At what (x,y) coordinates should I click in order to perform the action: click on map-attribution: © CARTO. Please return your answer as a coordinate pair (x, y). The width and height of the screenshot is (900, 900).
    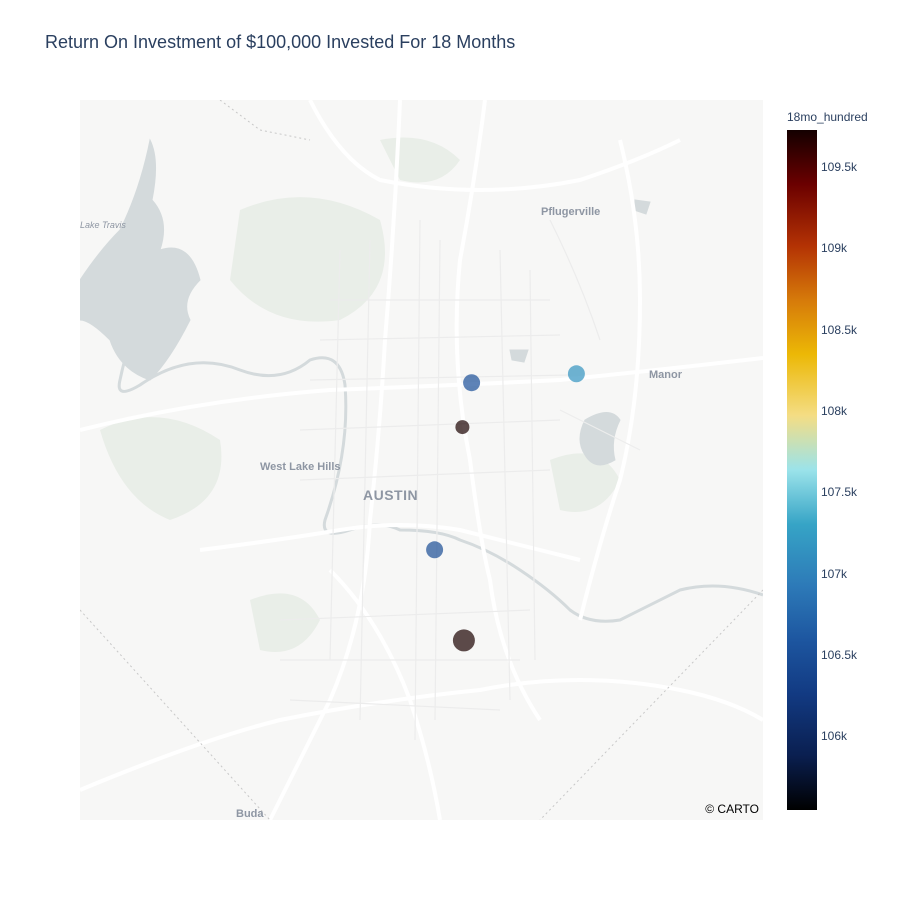
    Looking at the image, I should click on (732, 809).